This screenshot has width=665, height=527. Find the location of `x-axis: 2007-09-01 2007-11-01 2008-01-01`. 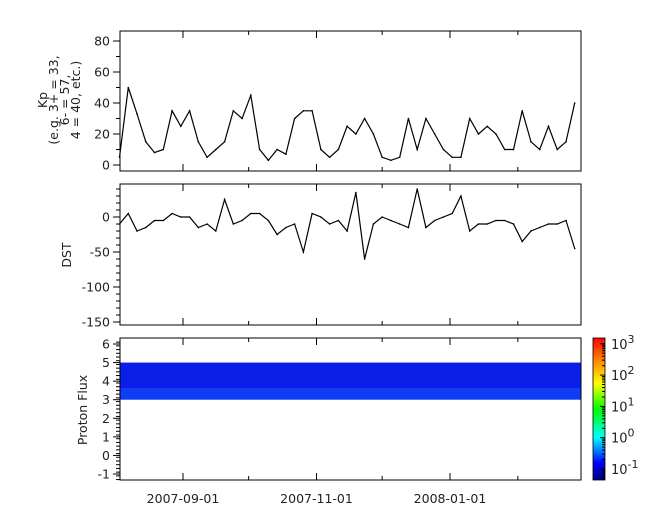

x-axis: 2007-09-01 2007-11-01 2008-01-01 is located at coordinates (317, 498).